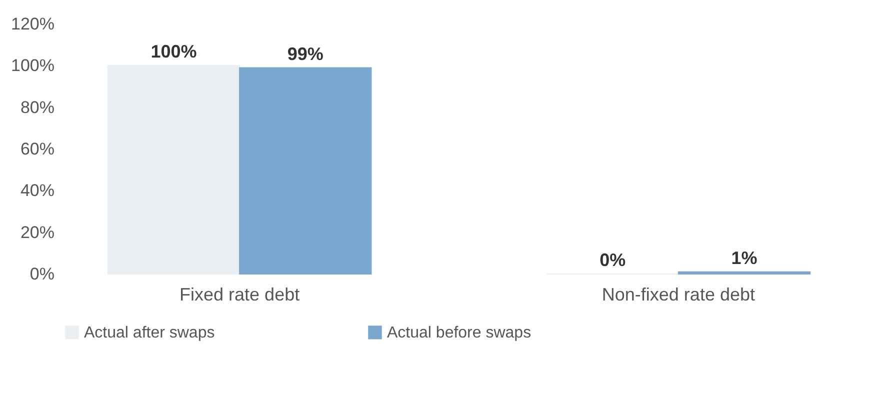  What do you see at coordinates (459, 333) in the screenshot?
I see `legend-label: Actual before swaps` at bounding box center [459, 333].